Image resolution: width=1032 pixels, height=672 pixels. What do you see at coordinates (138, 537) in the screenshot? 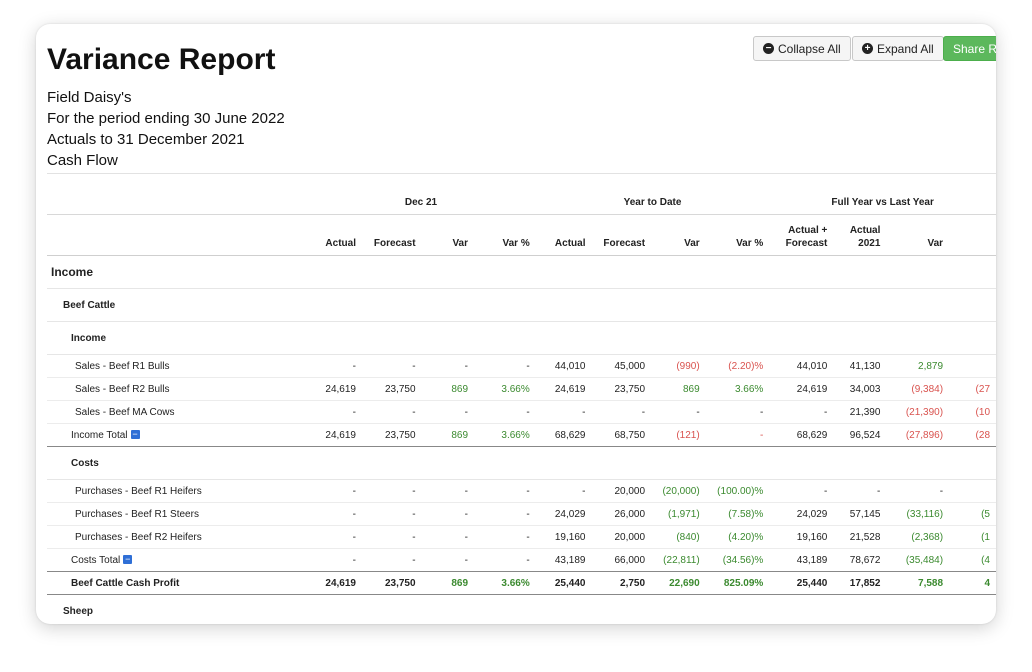
I see `row-label: Purchases - Beef R2 Heifers` at bounding box center [138, 537].